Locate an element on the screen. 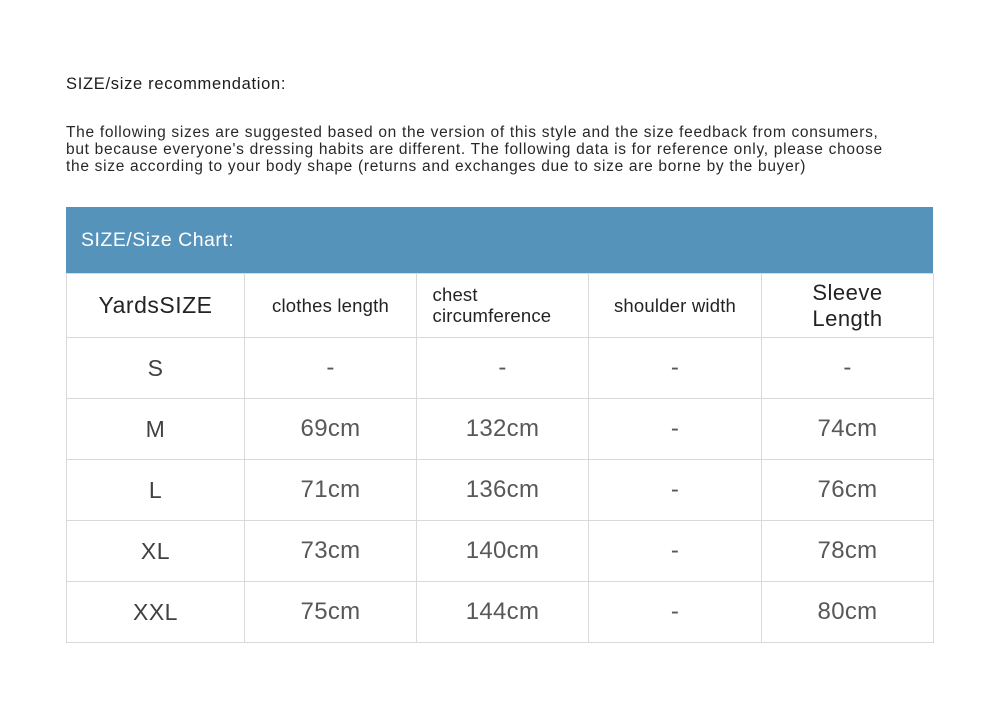  size-label-cell: L is located at coordinates (155, 490).